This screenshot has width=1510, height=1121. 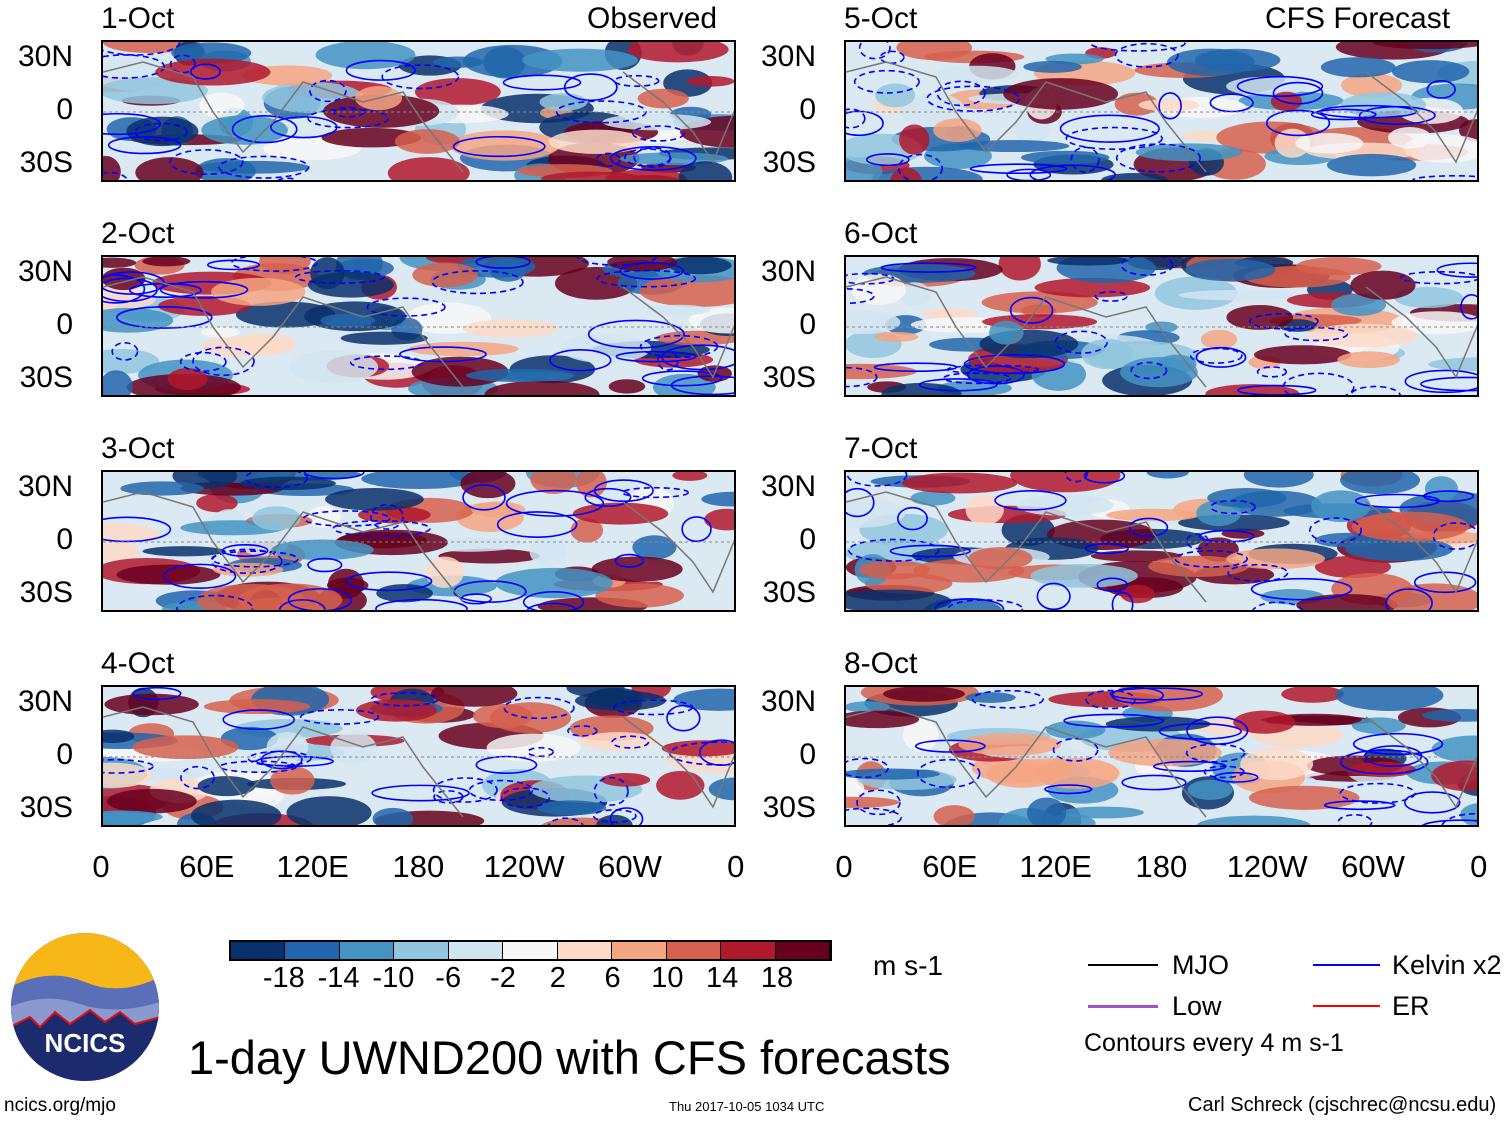 I want to click on lon-tick-label: 180, so click(x=1161, y=866).